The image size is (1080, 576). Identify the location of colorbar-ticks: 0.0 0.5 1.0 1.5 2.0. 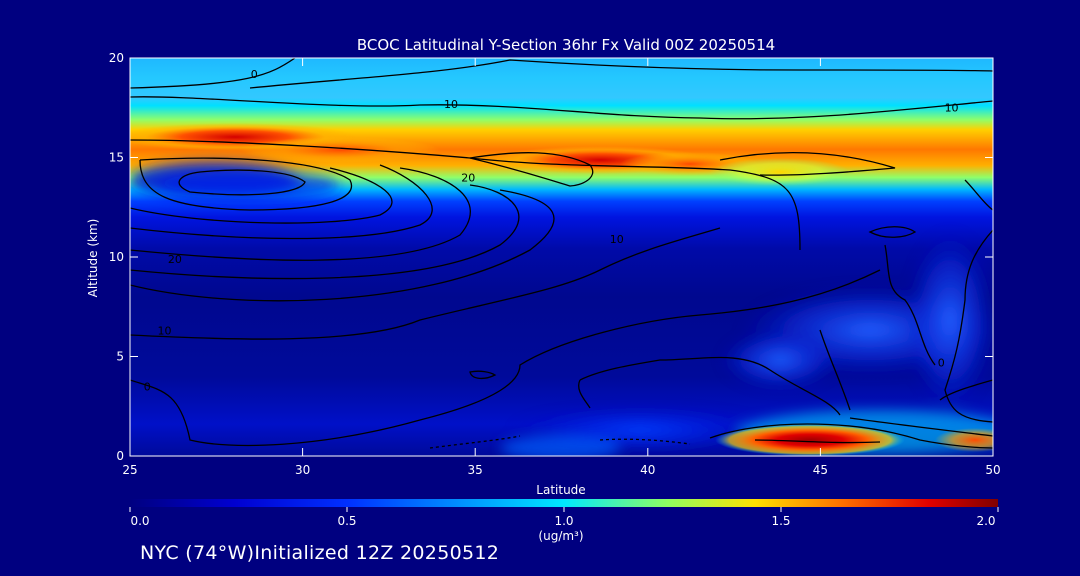
(564, 517).